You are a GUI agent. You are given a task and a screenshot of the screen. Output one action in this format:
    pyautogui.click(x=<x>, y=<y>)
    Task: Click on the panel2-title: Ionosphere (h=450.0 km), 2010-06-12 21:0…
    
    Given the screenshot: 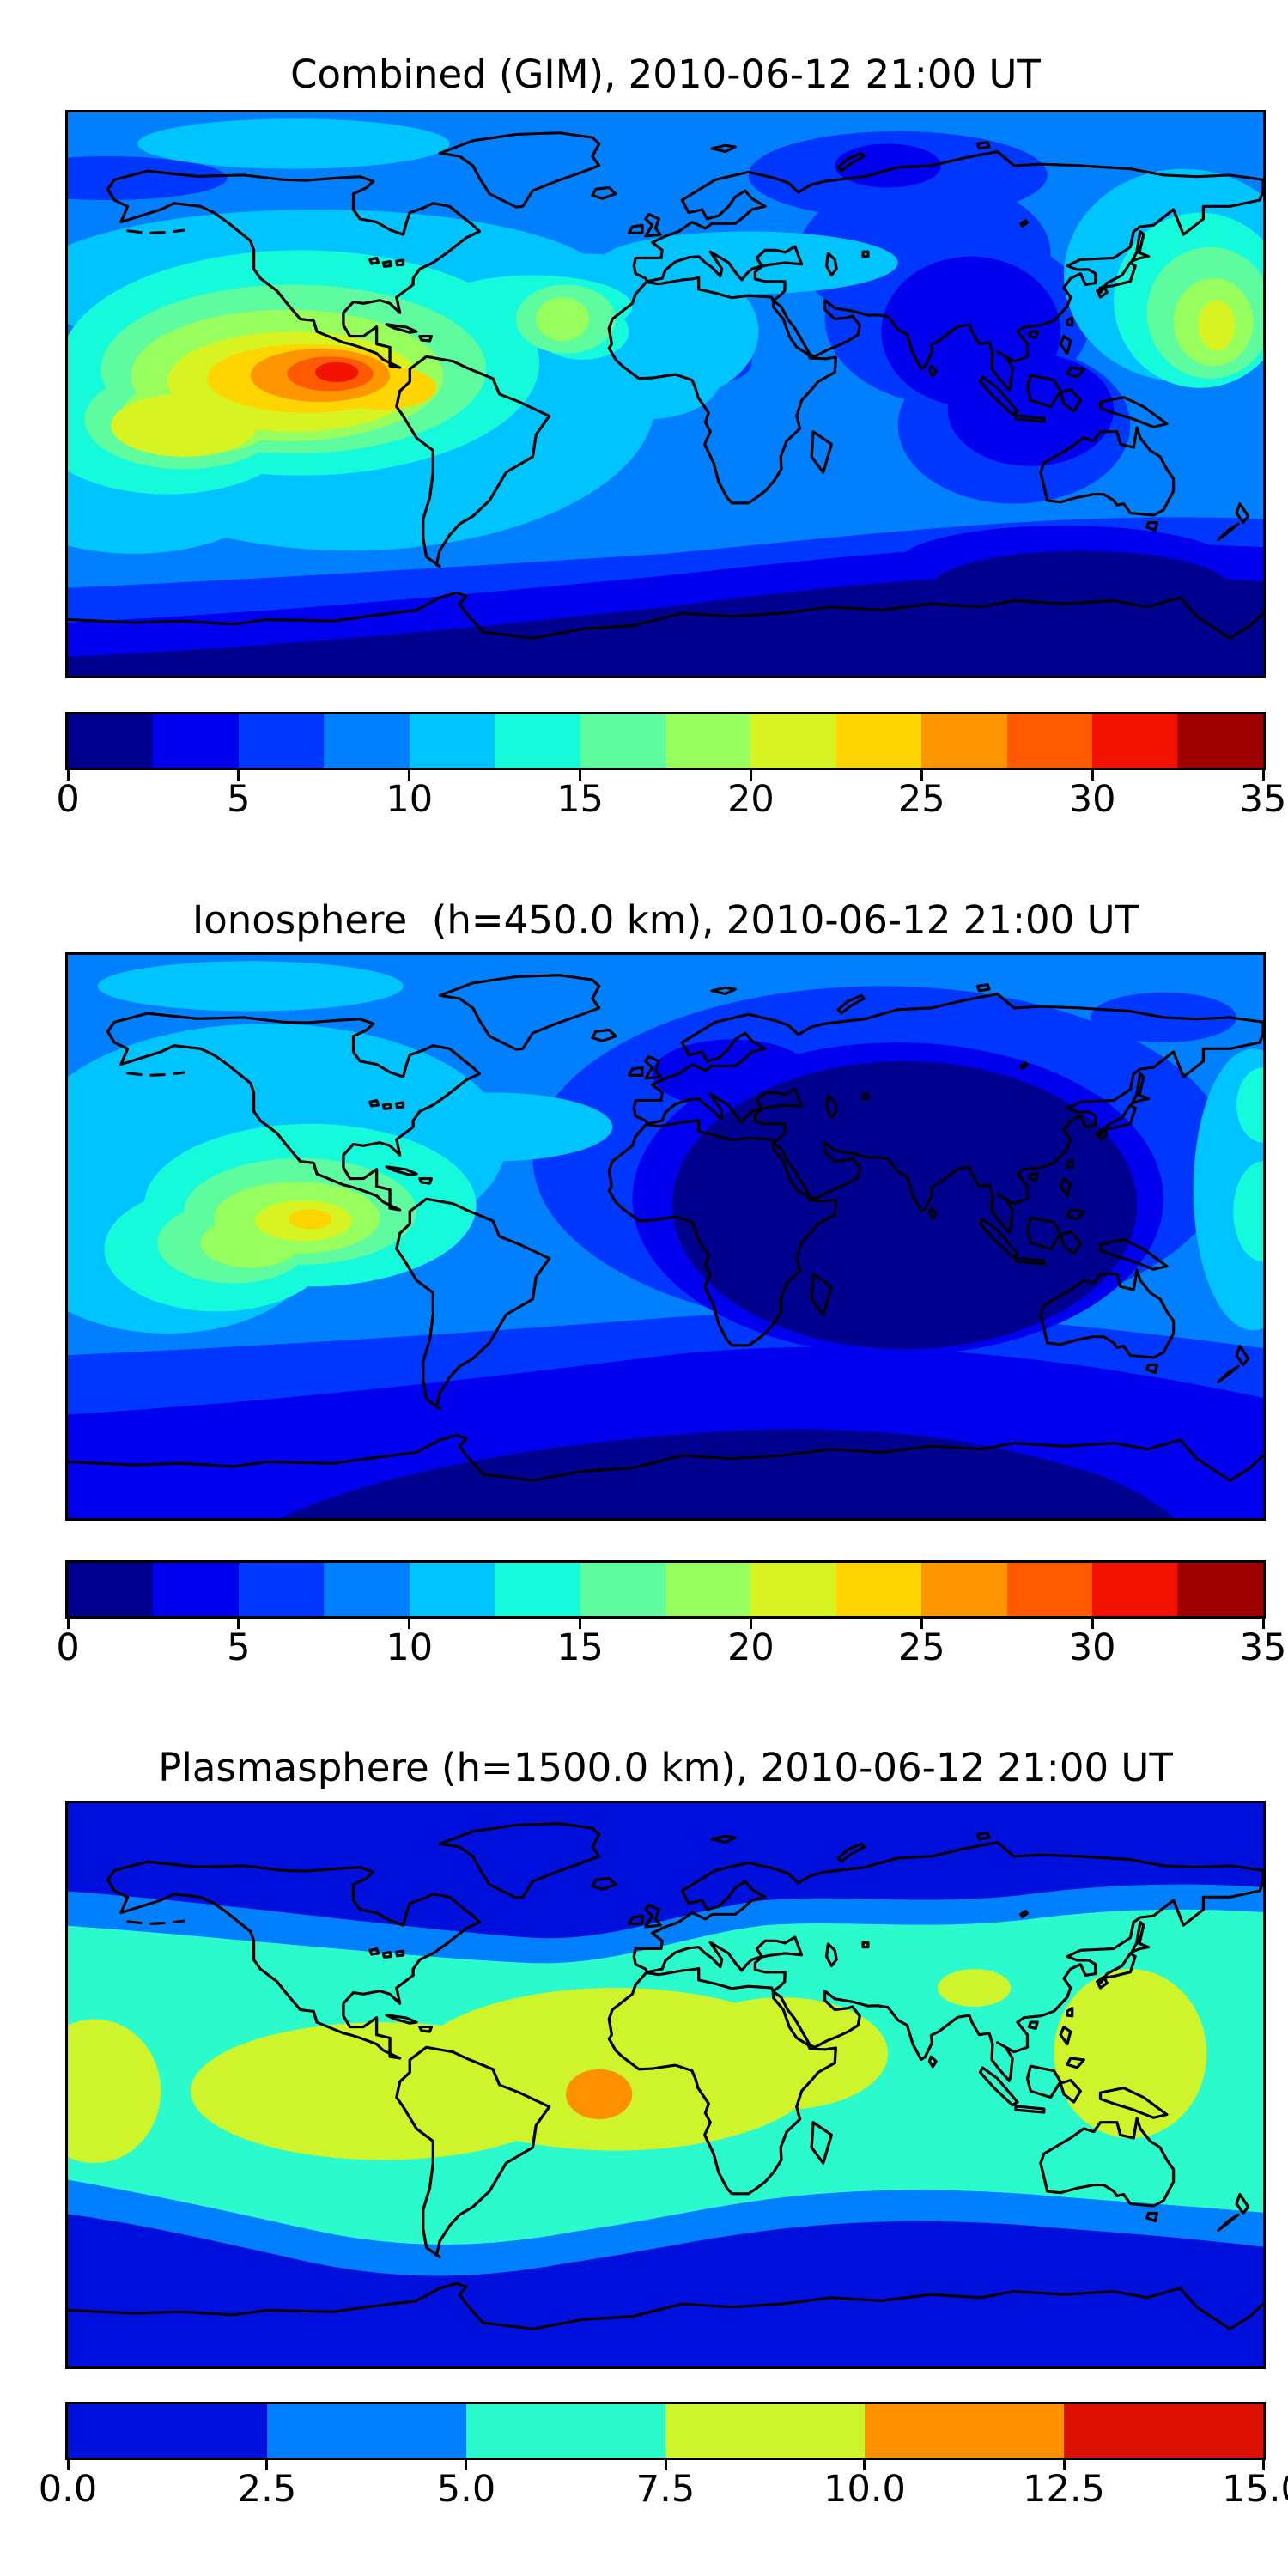 What is the action you would take?
    pyautogui.click(x=665, y=920)
    